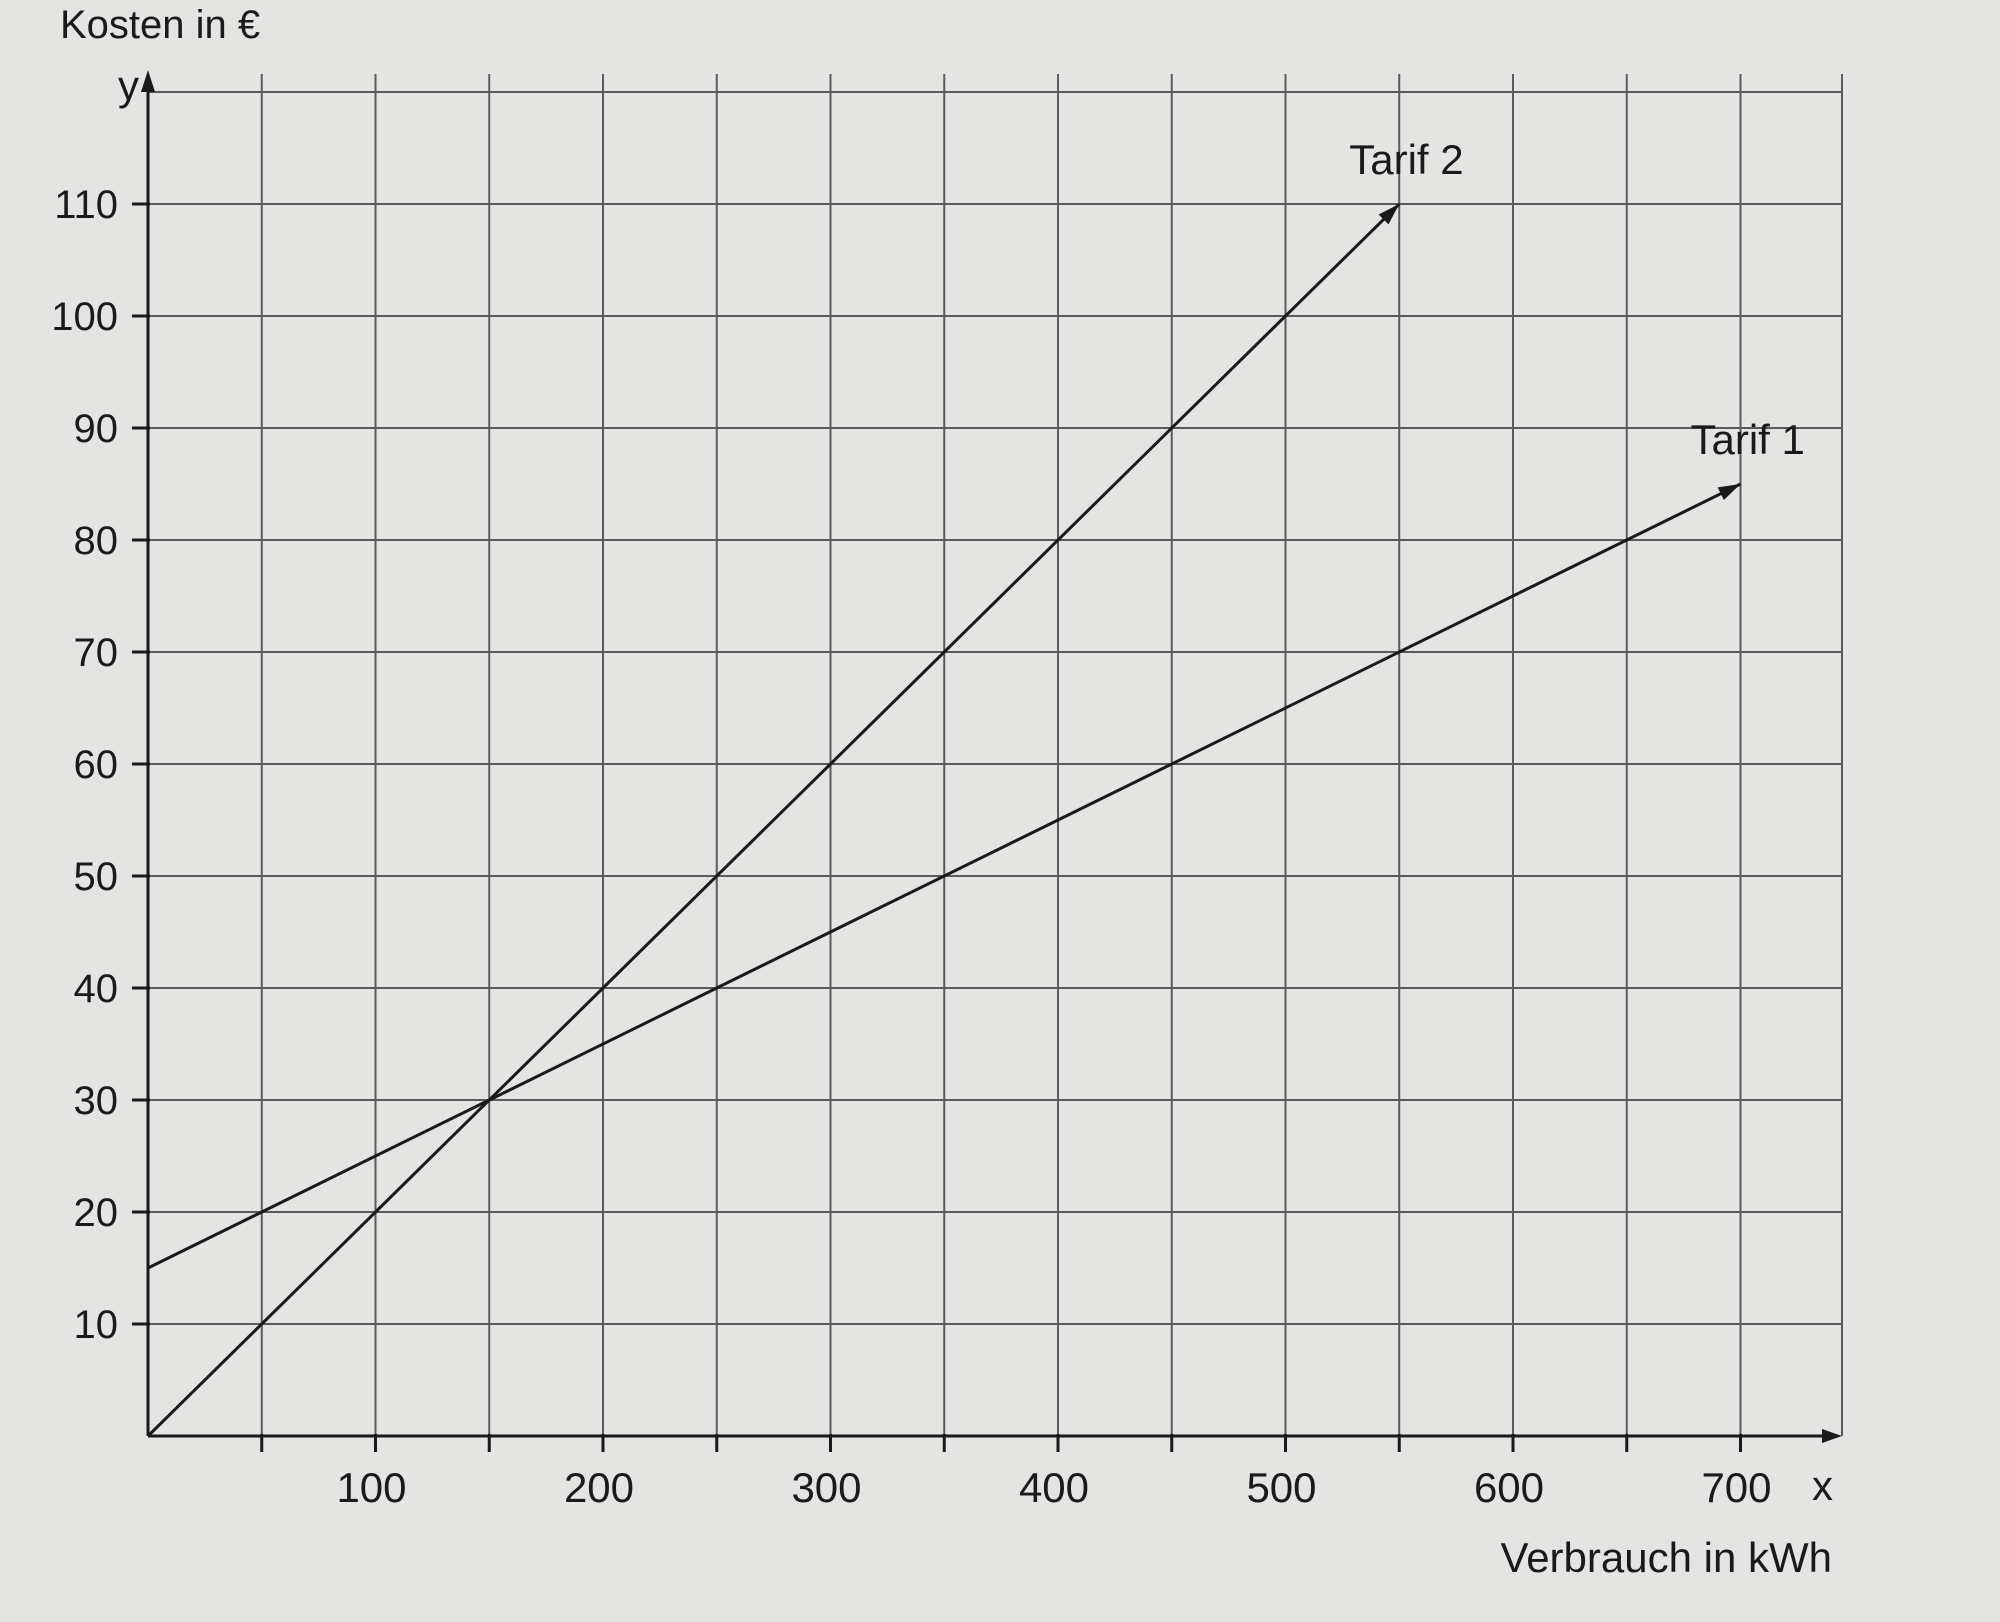 This screenshot has height=1622, width=2000. I want to click on y-tick-label: 90, so click(96, 429).